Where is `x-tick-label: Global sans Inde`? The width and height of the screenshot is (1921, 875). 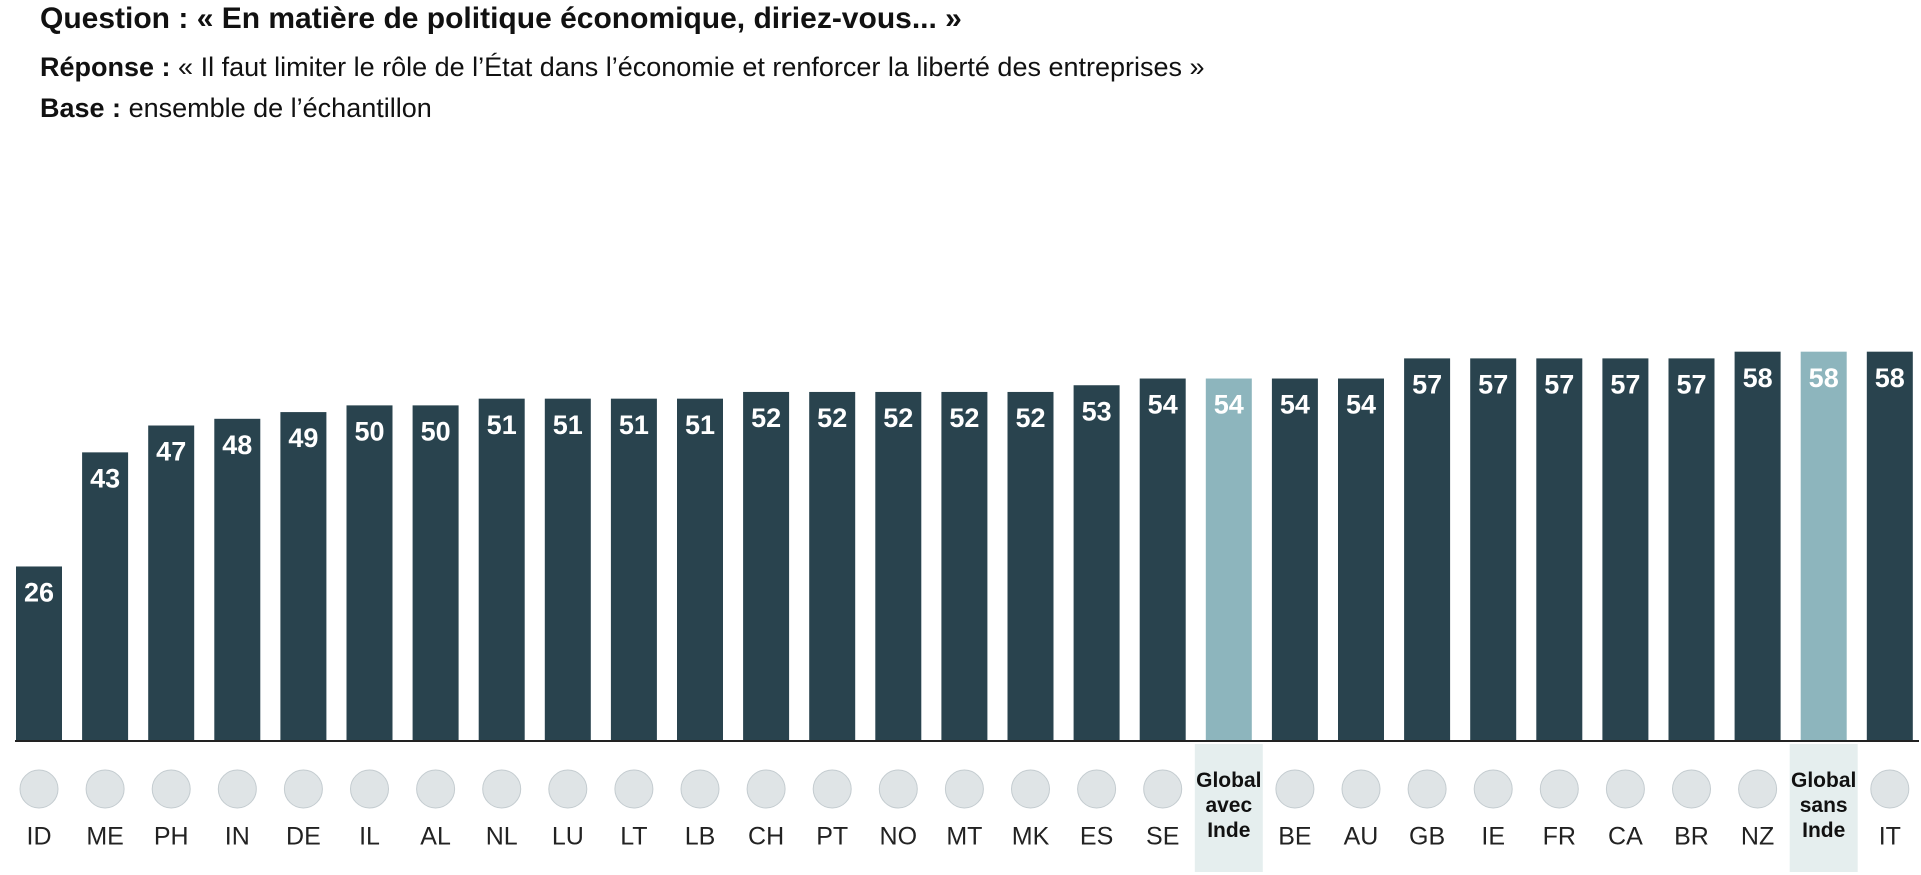
x-tick-label: Global sans Inde is located at coordinates (1823, 805).